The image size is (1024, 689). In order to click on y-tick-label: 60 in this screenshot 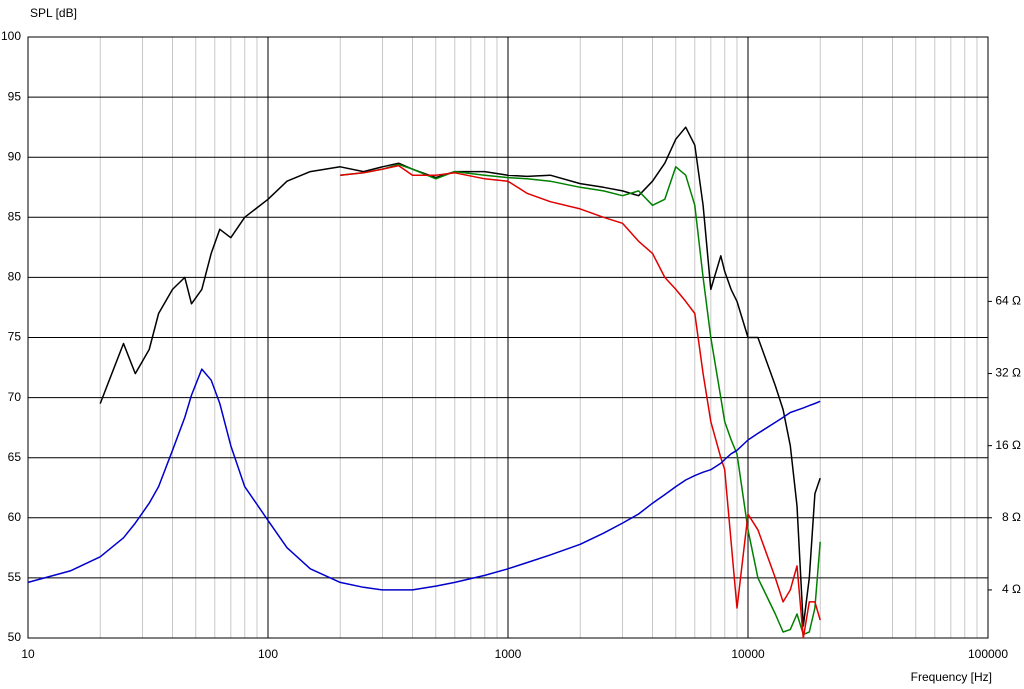, I will do `click(15, 517)`.